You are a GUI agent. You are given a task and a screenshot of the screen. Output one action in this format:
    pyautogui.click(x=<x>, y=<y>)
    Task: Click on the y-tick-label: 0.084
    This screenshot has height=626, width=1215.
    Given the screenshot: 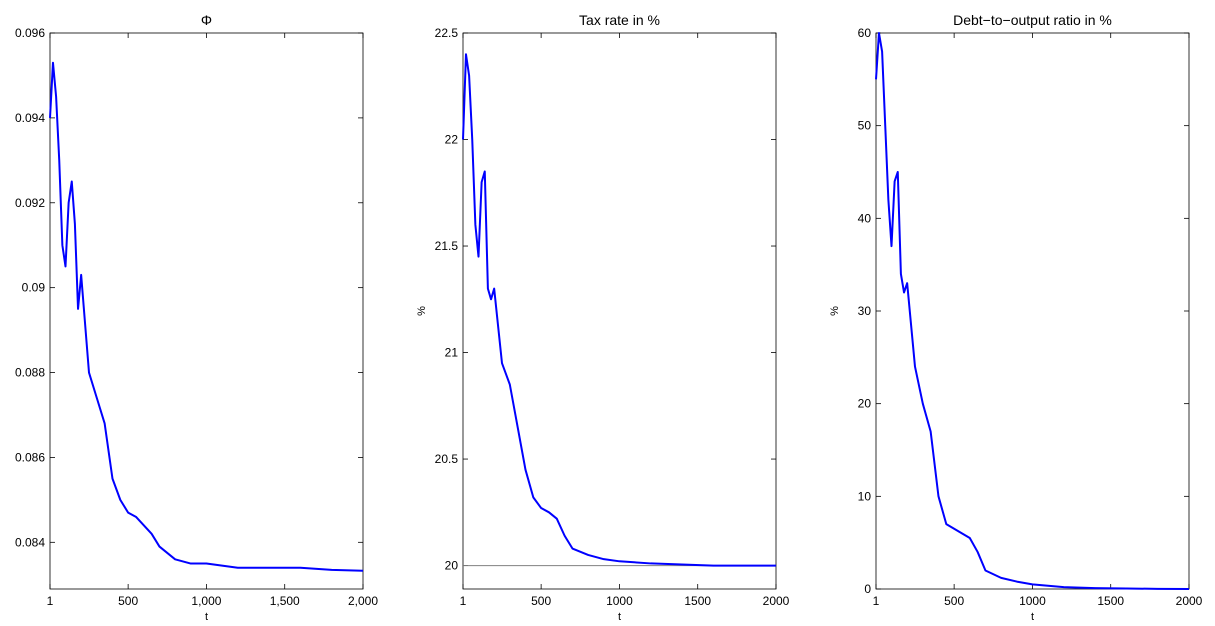 What is the action you would take?
    pyautogui.click(x=30, y=542)
    